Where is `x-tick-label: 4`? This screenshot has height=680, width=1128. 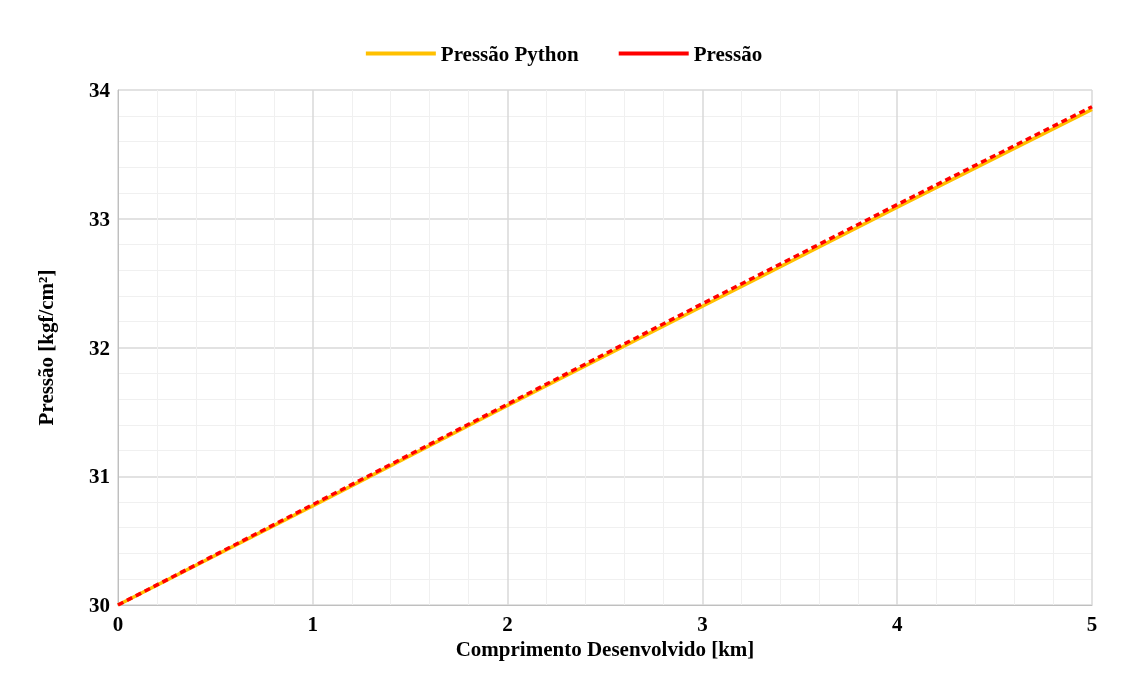
x-tick-label: 4 is located at coordinates (897, 623).